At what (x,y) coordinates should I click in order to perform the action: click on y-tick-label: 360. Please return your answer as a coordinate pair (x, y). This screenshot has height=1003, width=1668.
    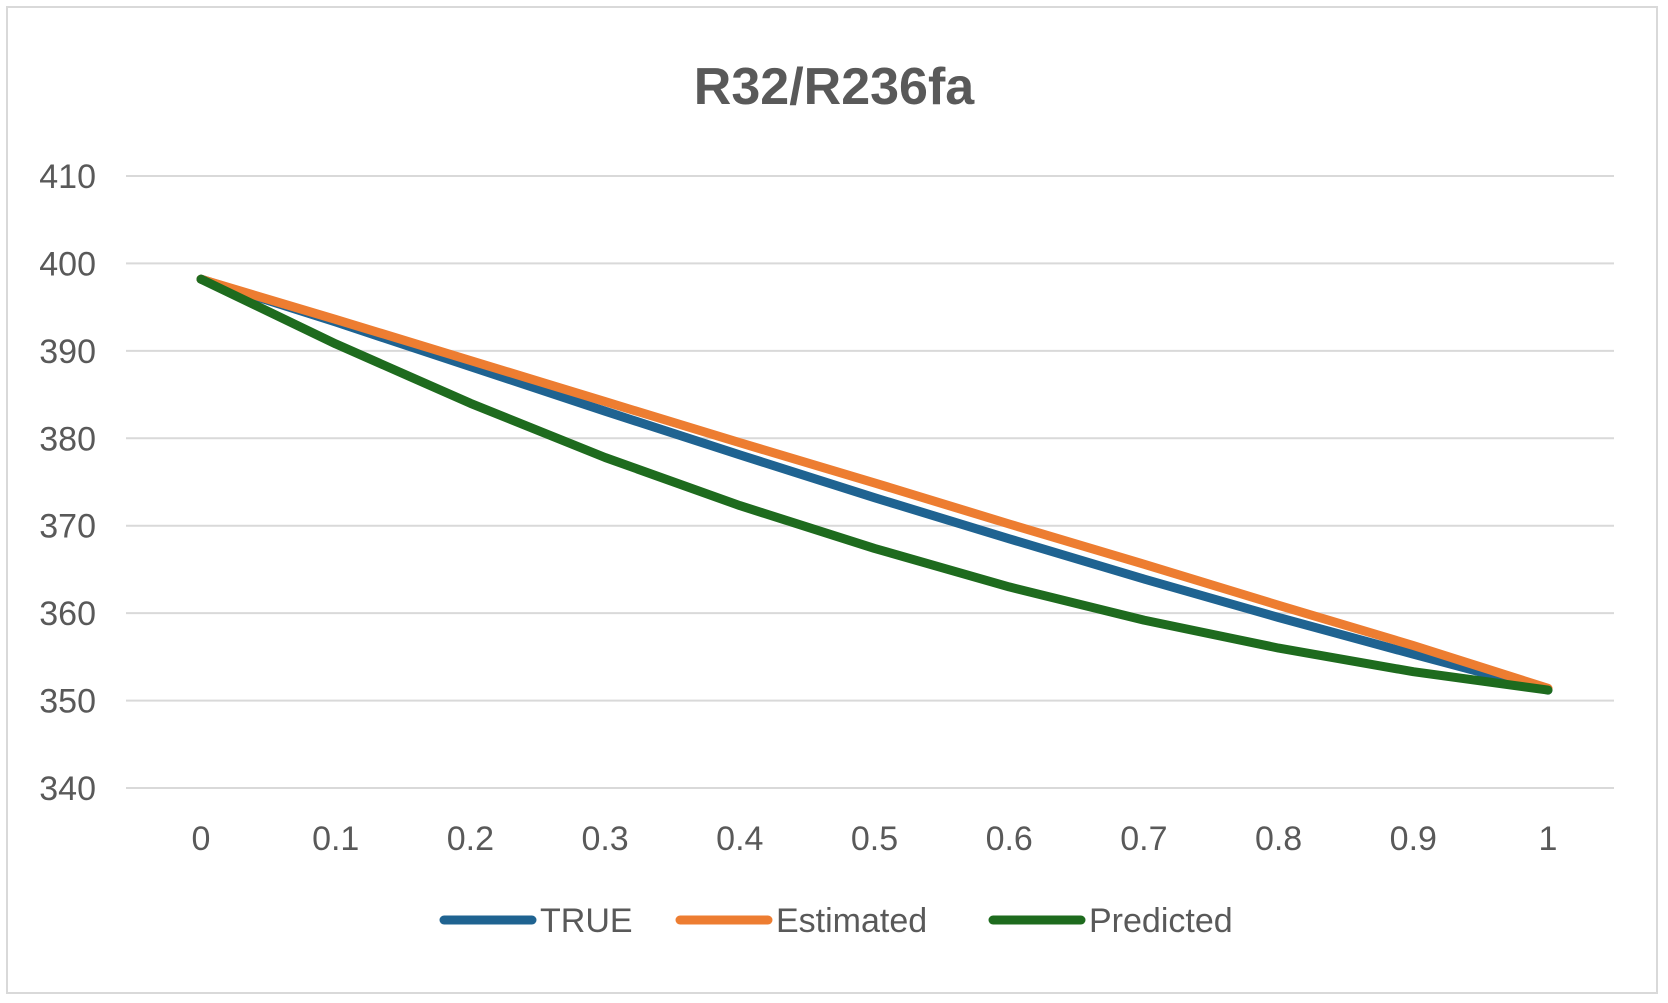
    Looking at the image, I should click on (67, 614).